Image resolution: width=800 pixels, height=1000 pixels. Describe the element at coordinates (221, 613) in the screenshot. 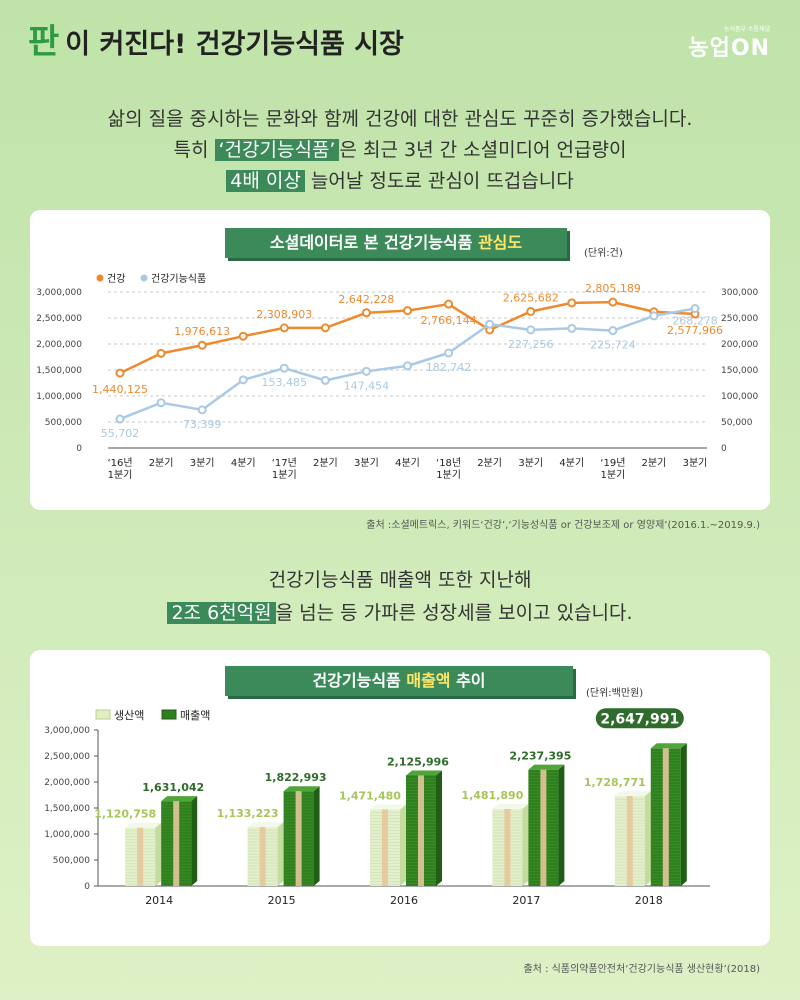

I see `intro2-highlight: 2조 6천억원` at that location.